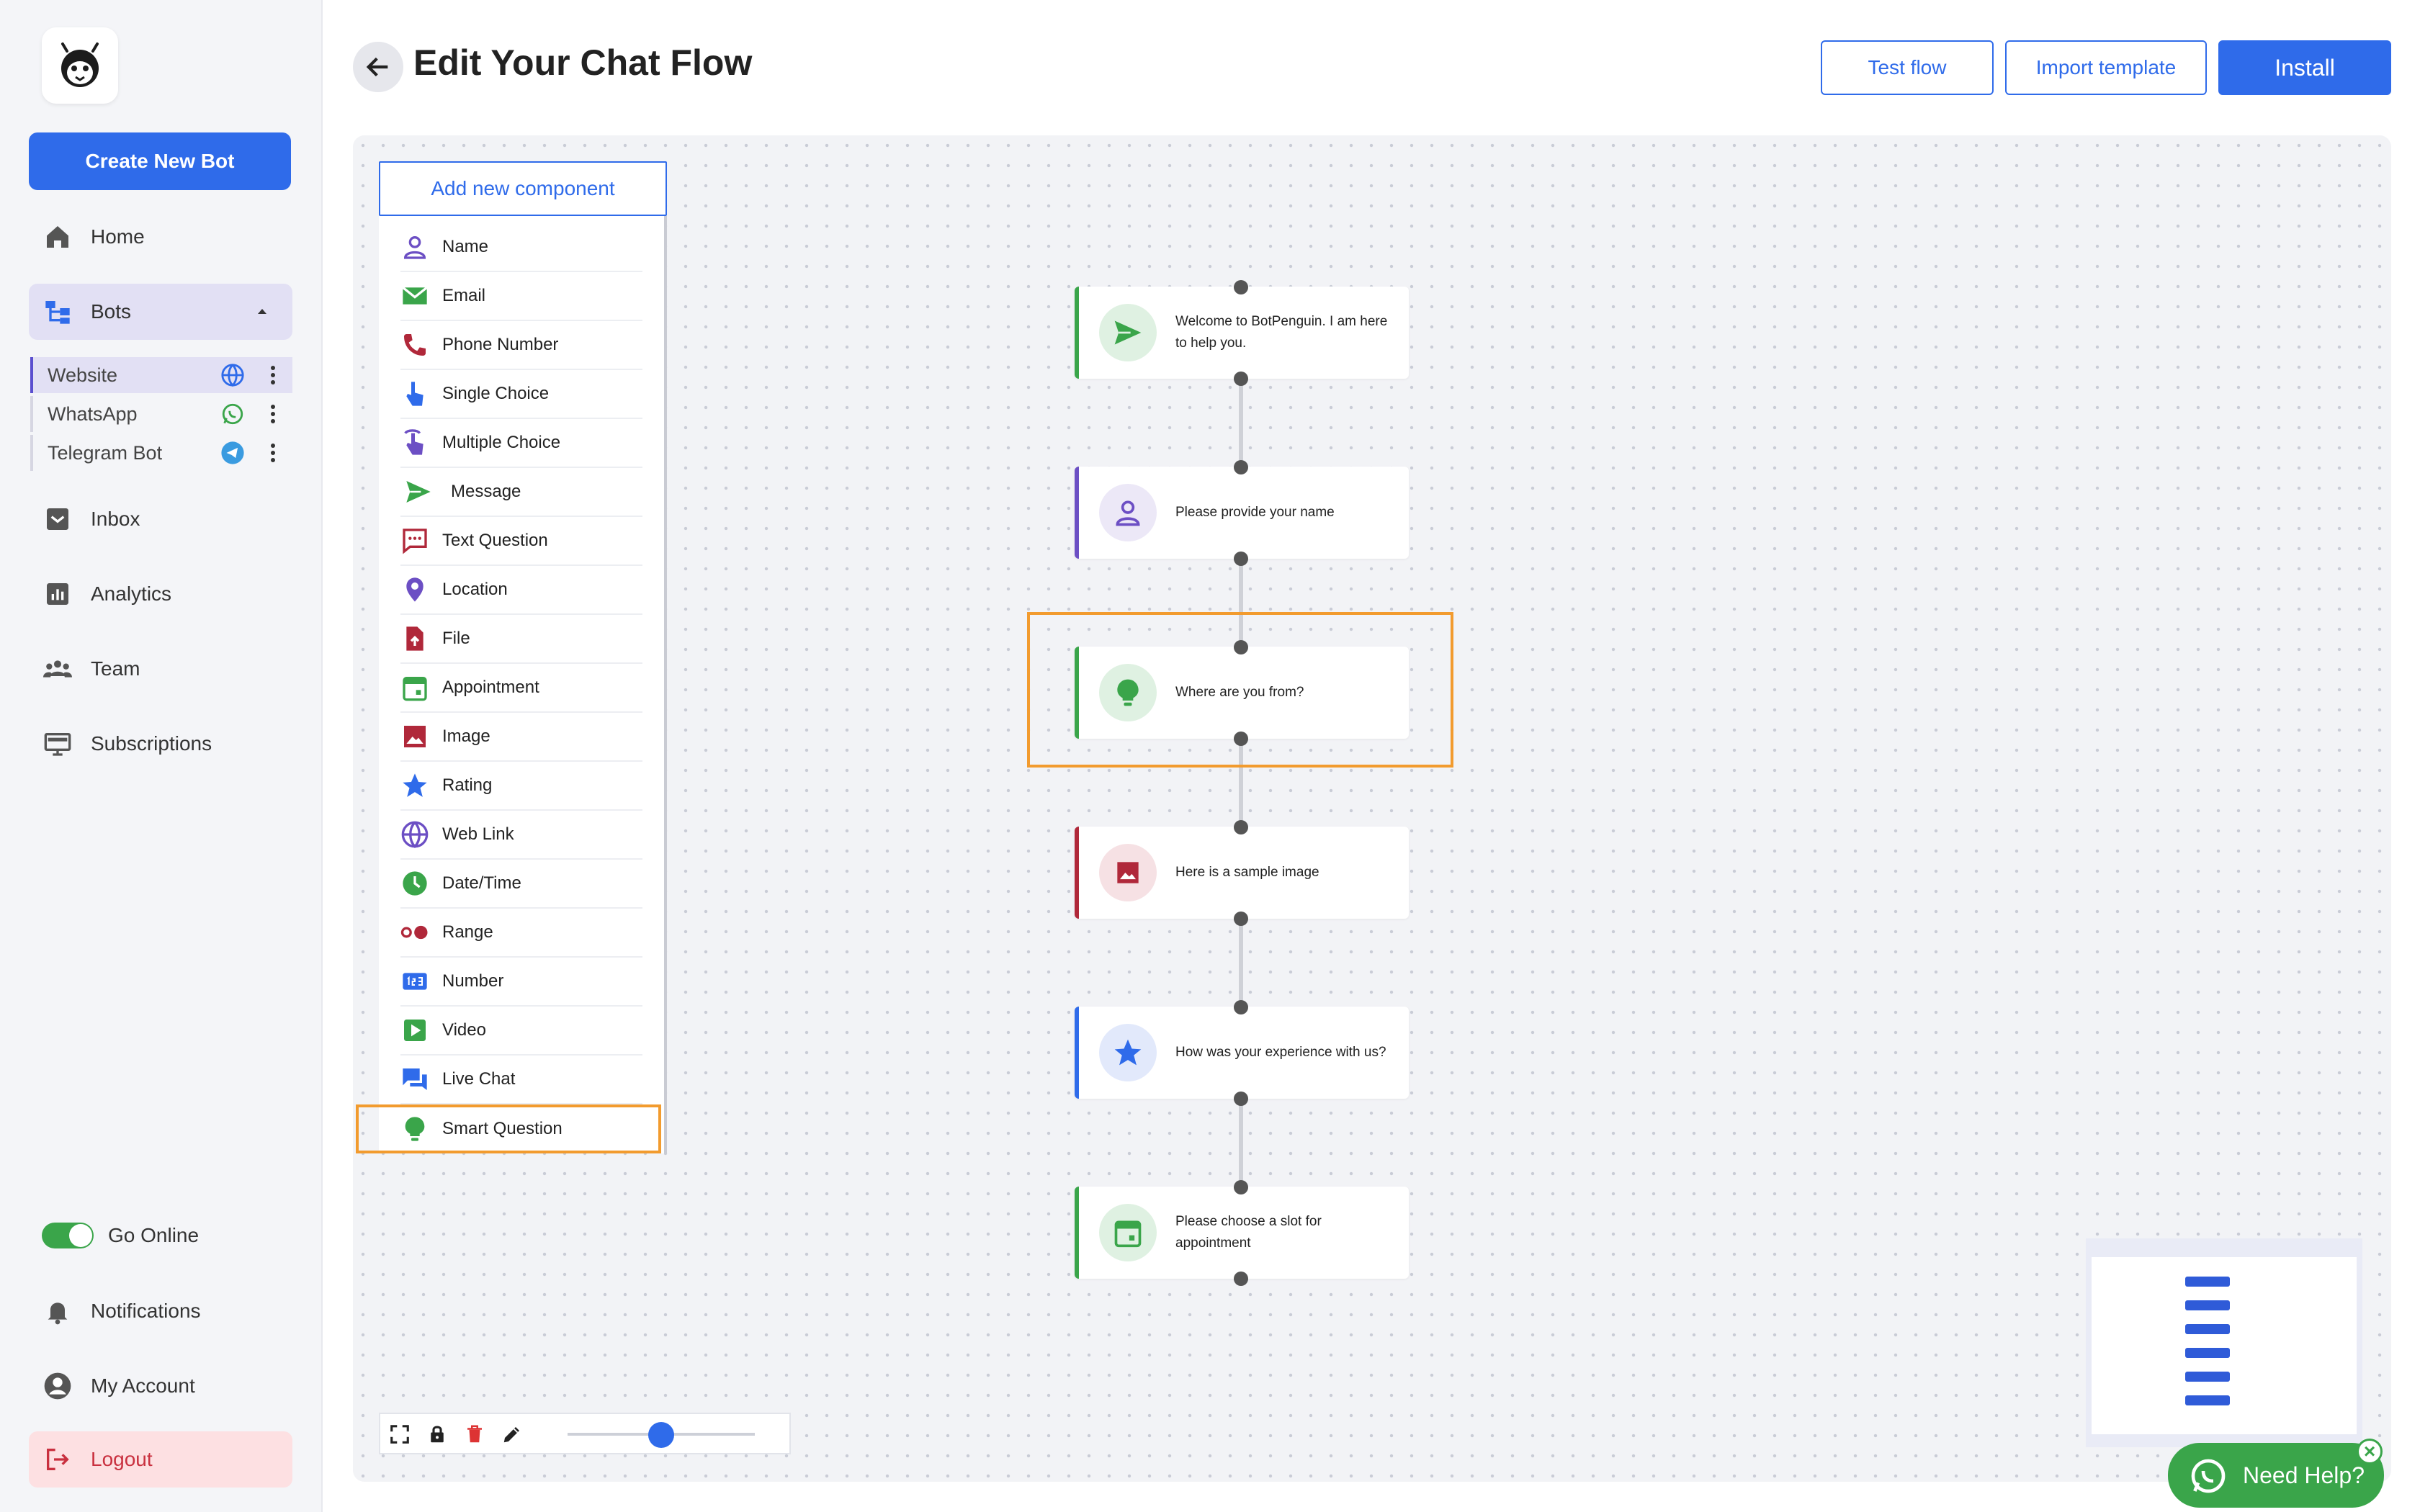 This screenshot has height=1512, width=2420. I want to click on import-template-button: Import template, so click(2106, 67).